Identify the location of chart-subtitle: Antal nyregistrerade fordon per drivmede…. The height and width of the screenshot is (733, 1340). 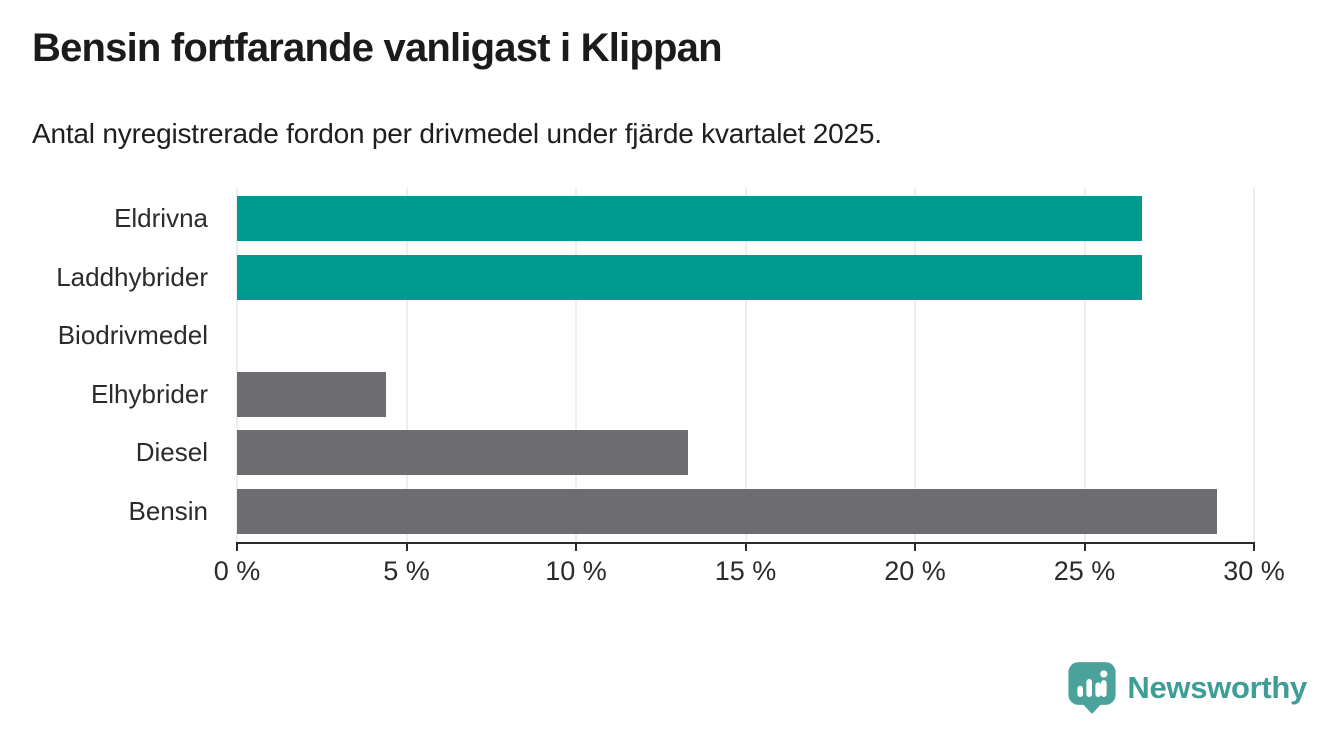
(457, 133).